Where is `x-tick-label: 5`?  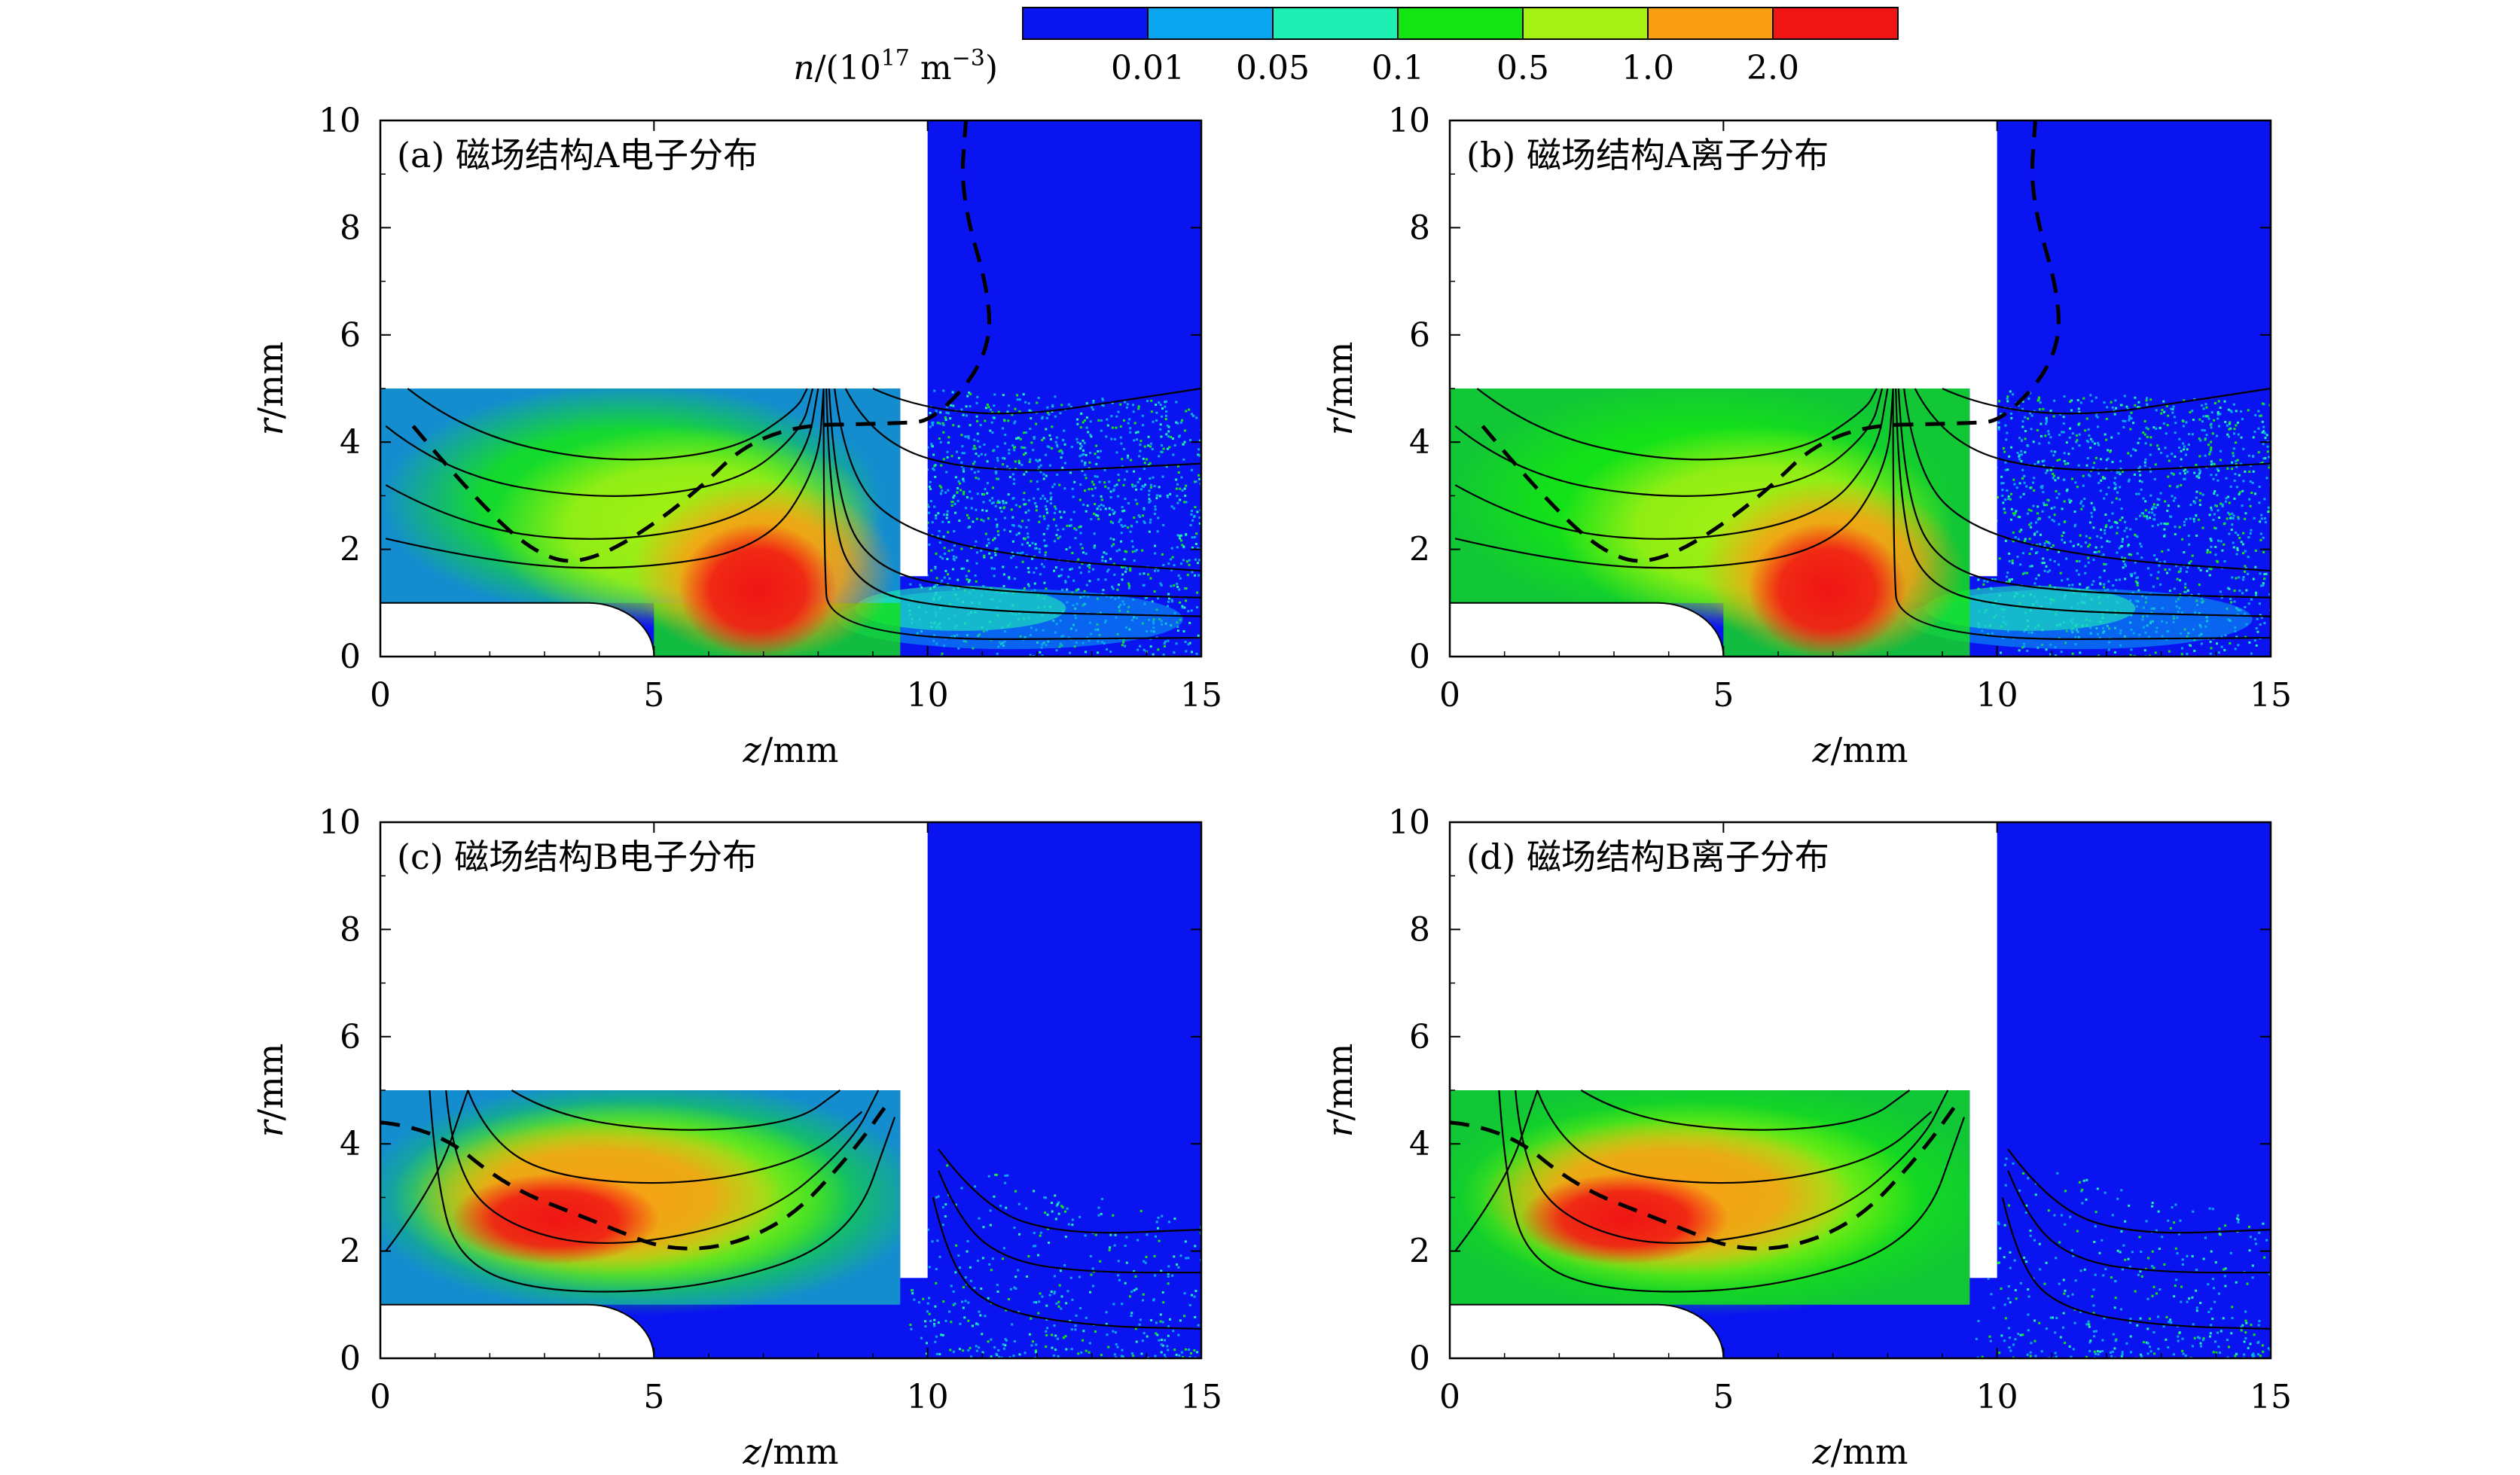 x-tick-label: 5 is located at coordinates (1723, 695).